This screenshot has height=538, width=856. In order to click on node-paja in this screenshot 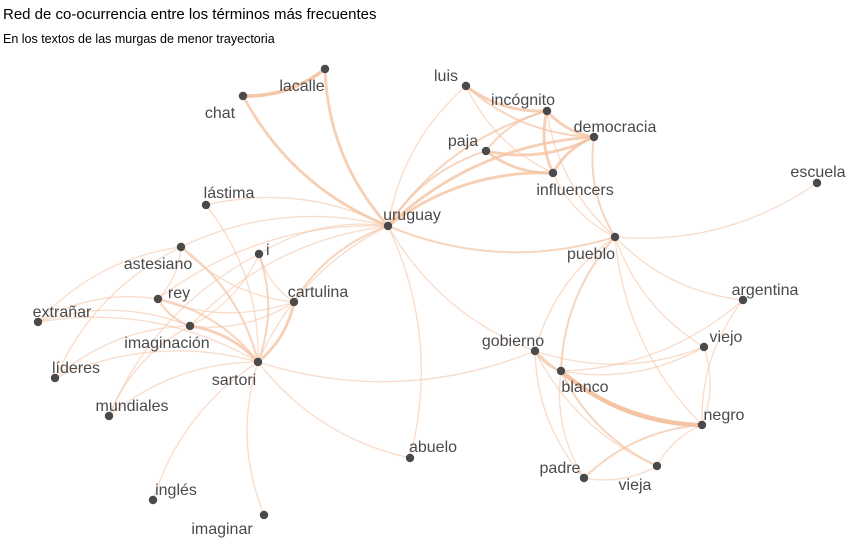, I will do `click(486, 151)`.